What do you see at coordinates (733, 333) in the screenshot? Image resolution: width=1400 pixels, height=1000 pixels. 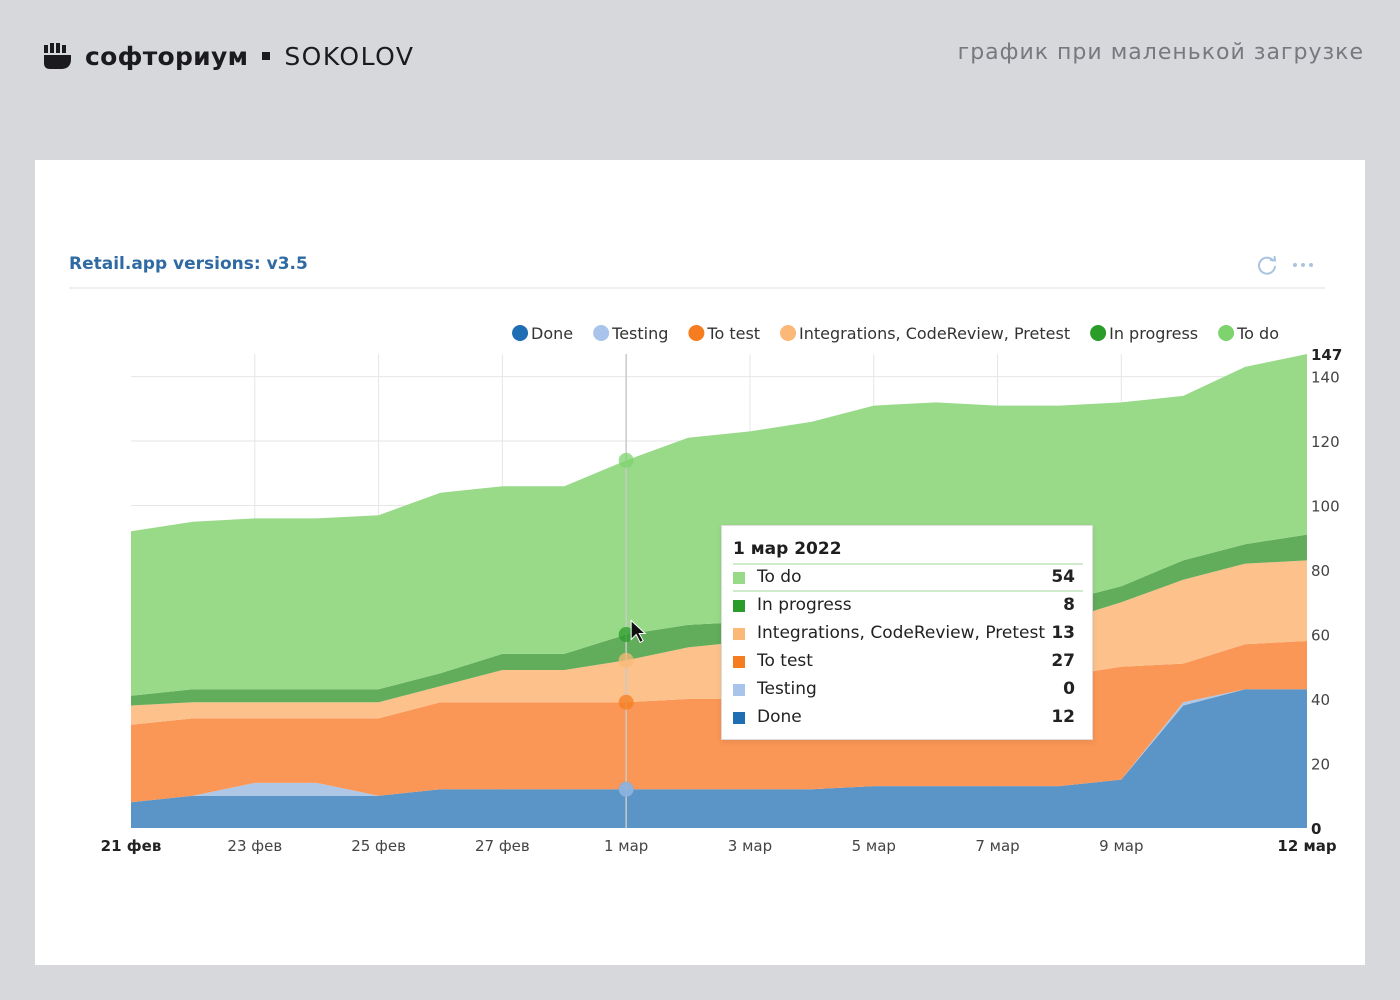 I see `legend-label: To test` at bounding box center [733, 333].